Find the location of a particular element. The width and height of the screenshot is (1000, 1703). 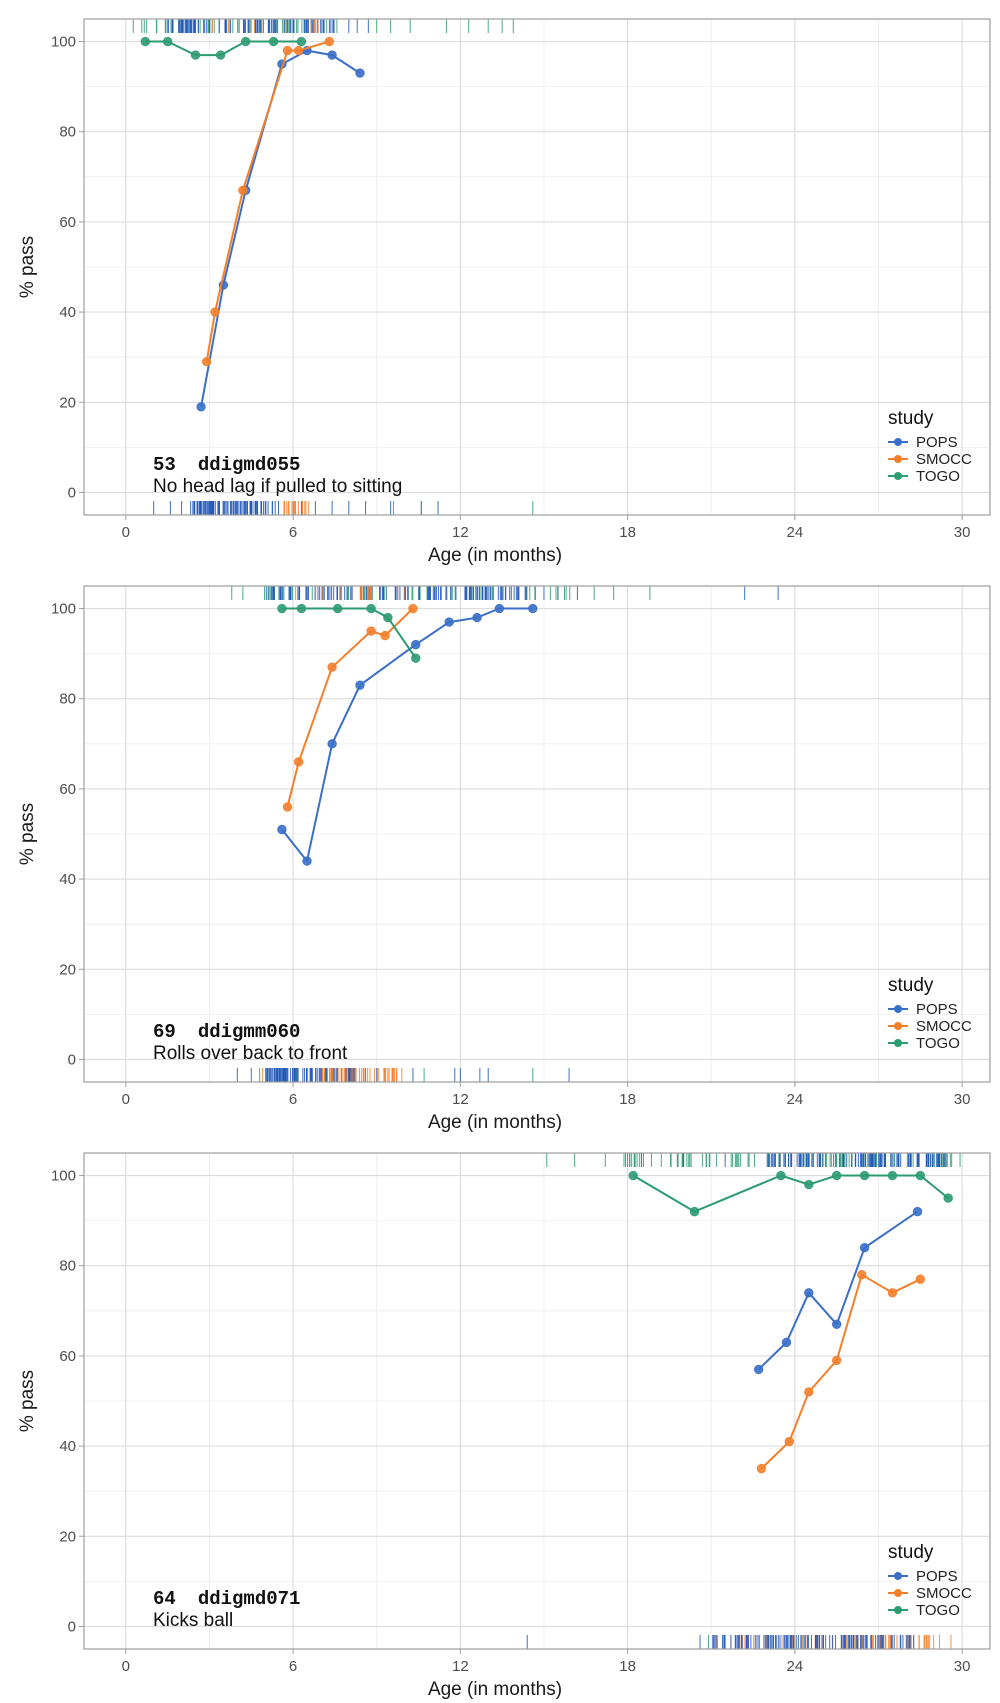

y-tick-label: 40 is located at coordinates (67, 1446).